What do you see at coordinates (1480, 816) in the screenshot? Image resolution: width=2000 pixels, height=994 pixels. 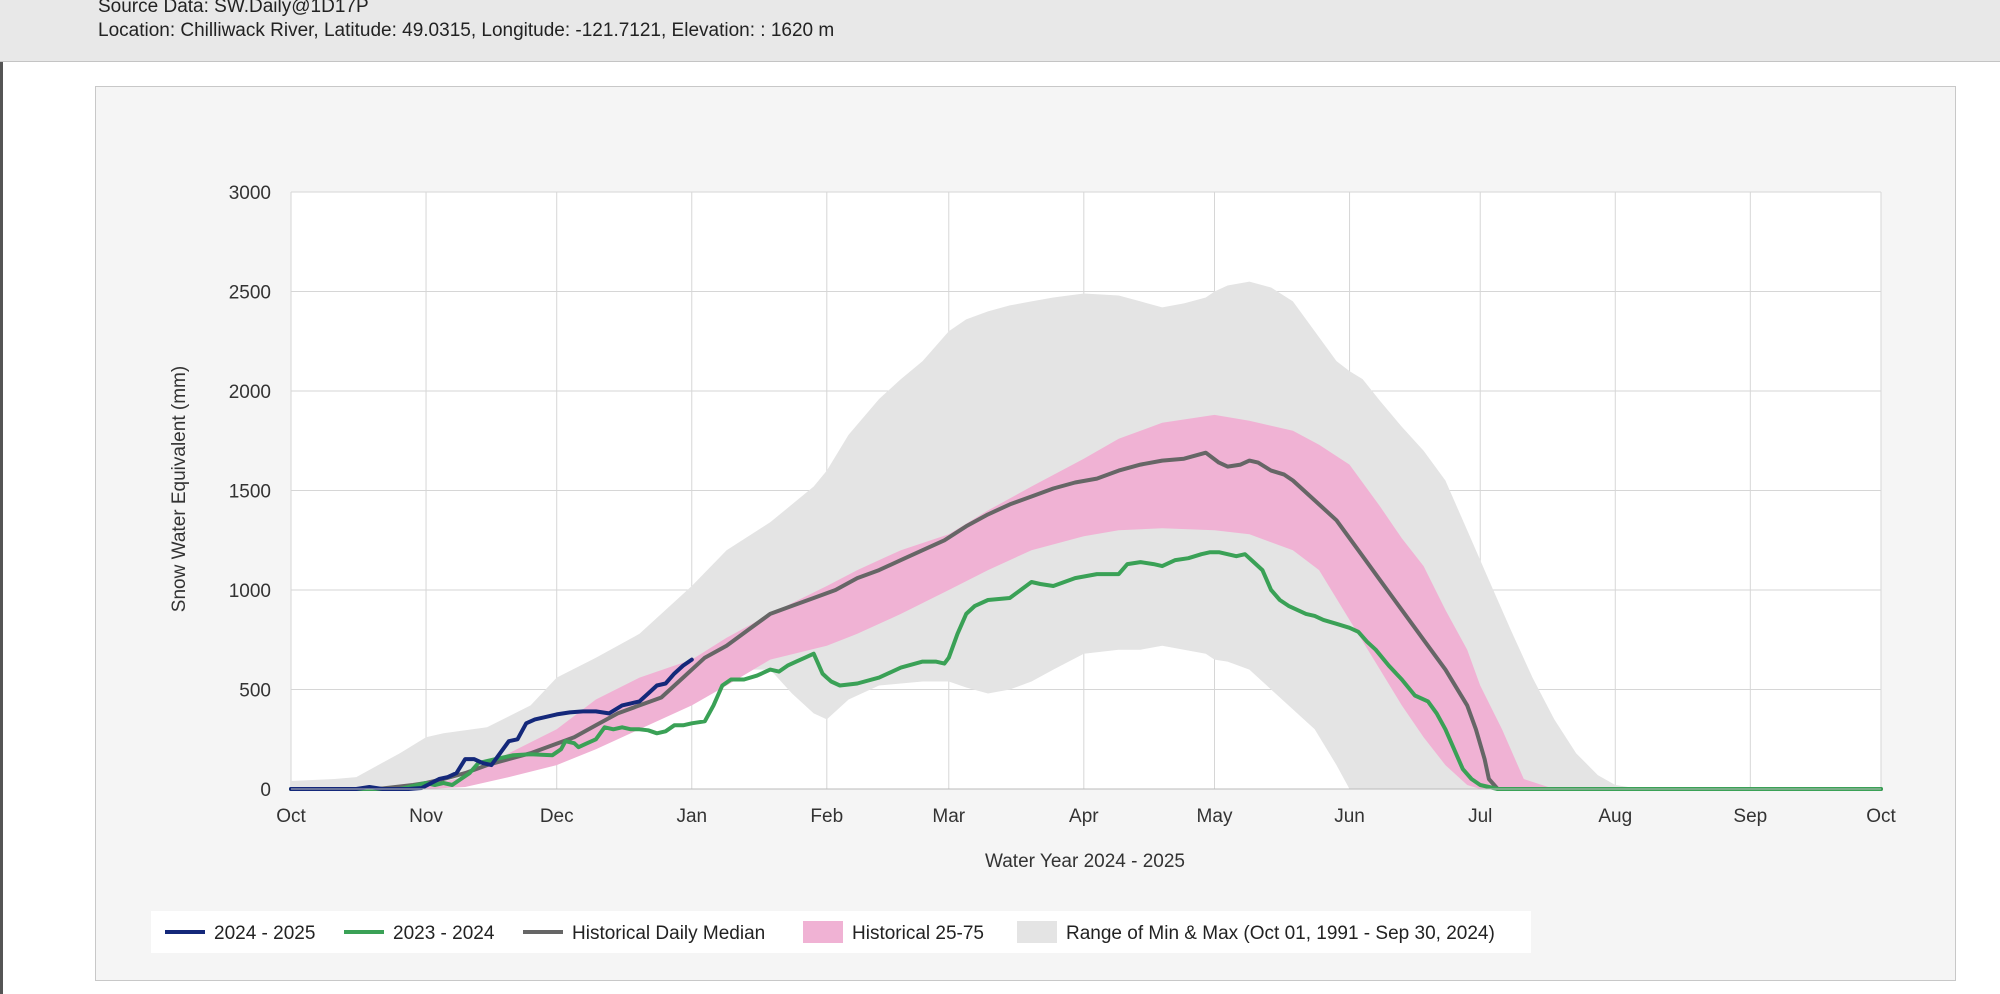 I see `x-tick-label: Jul` at bounding box center [1480, 816].